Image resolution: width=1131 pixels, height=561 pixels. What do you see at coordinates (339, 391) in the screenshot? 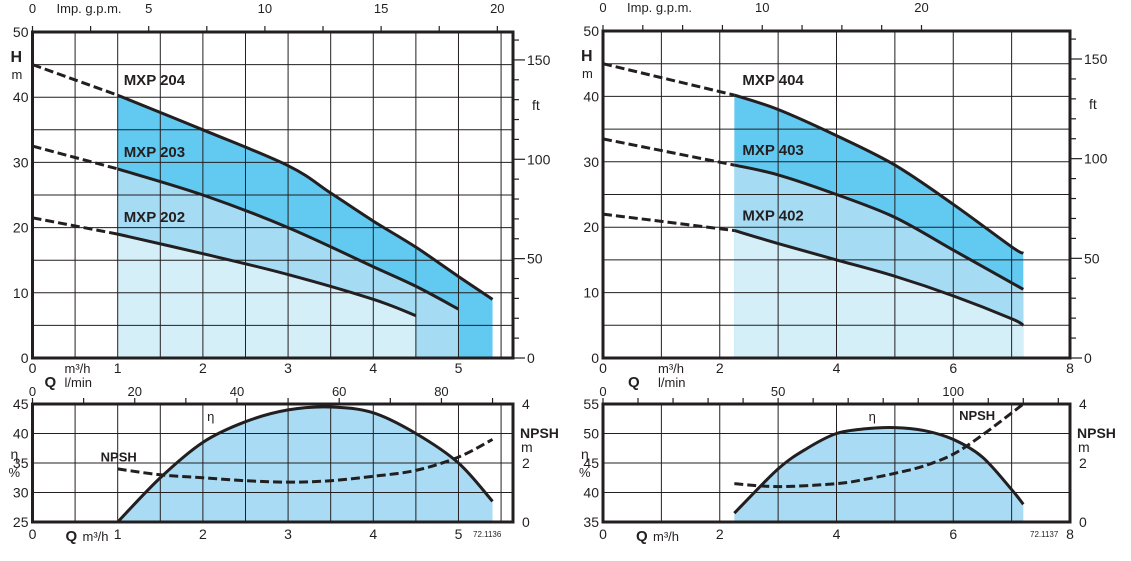
I see `lmin-tick-label: 60` at bounding box center [339, 391].